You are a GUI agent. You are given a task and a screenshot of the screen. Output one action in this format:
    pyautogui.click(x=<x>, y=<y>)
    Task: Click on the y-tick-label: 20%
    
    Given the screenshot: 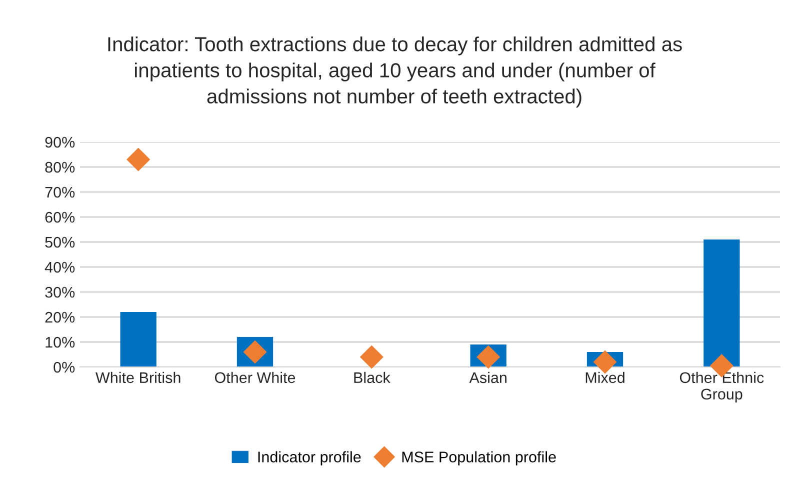 What is the action you would take?
    pyautogui.click(x=60, y=317)
    